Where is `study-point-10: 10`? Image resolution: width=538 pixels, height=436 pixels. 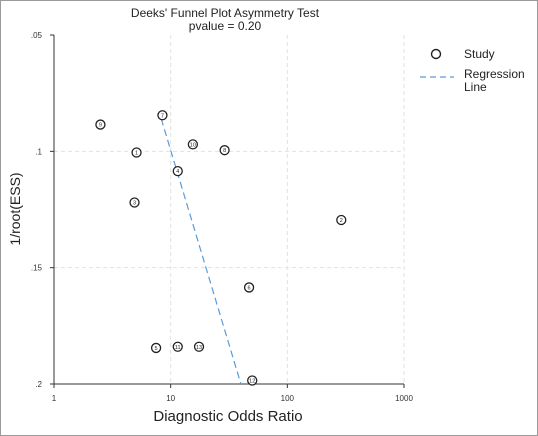 study-point-10: 10 is located at coordinates (193, 144).